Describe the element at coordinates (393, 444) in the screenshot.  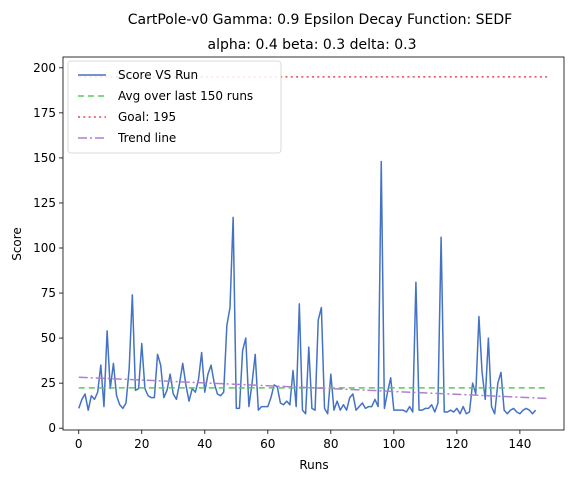
I see `x-tick-label: 100` at that location.